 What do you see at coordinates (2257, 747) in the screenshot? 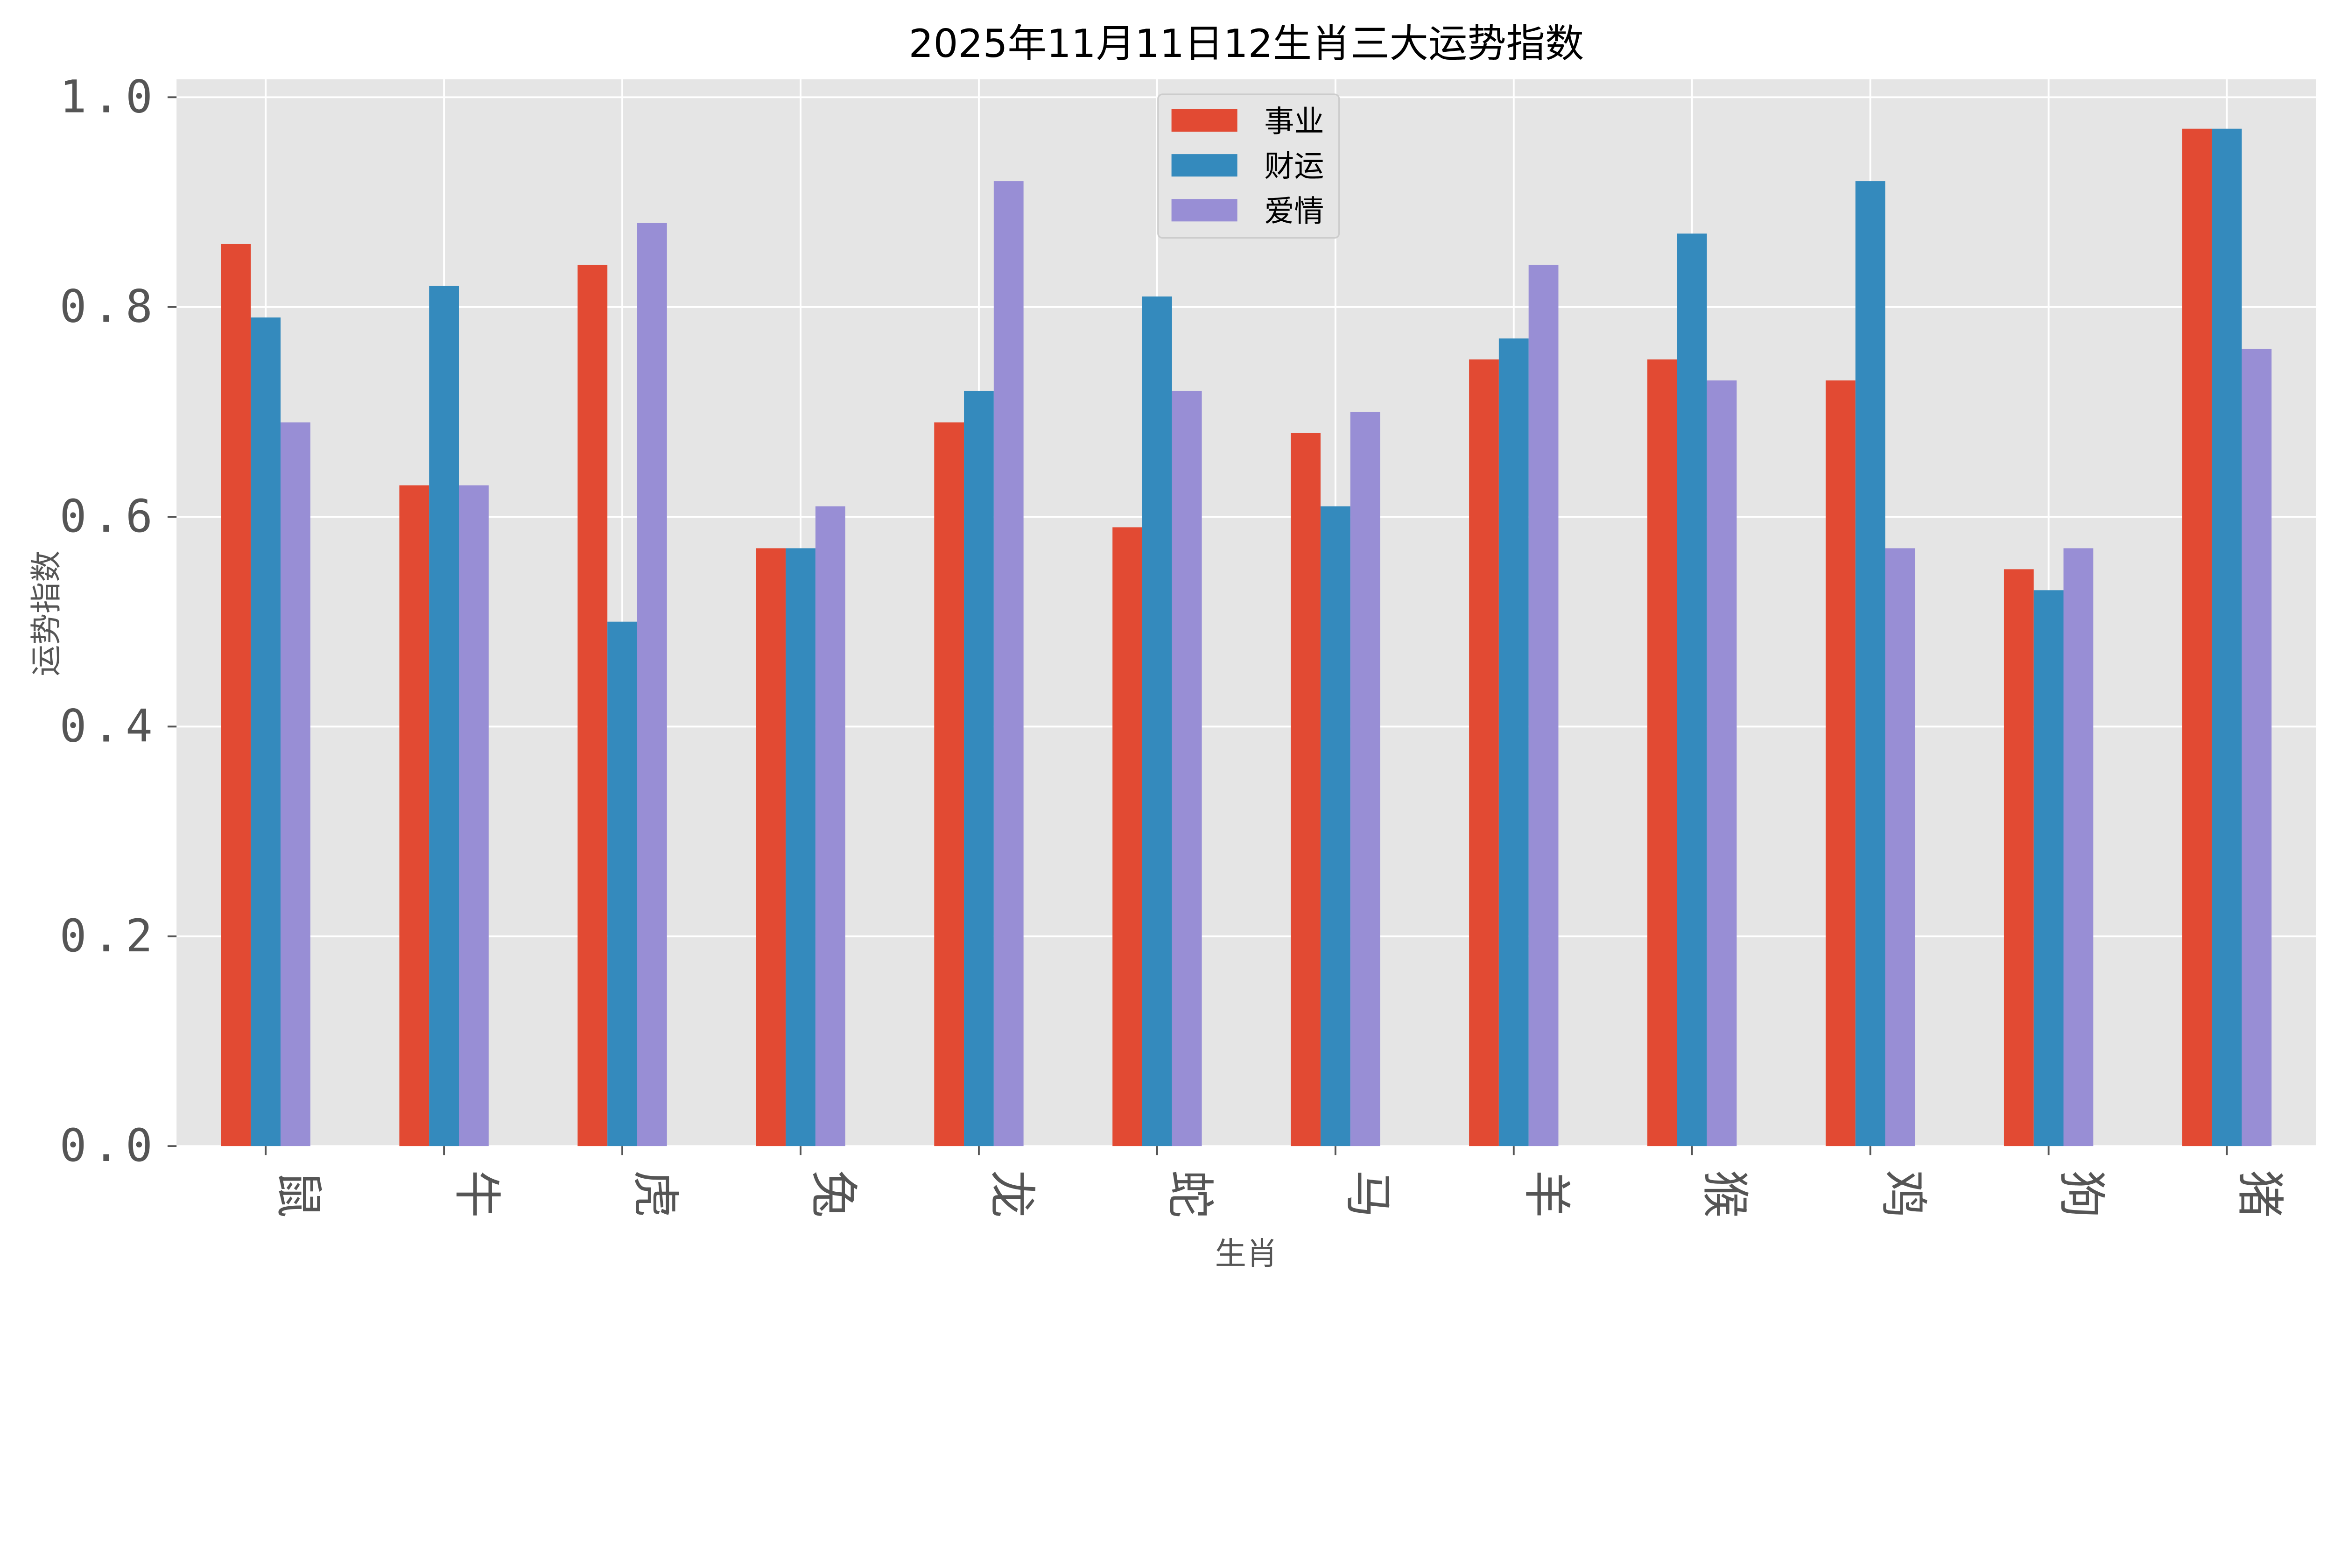
I see `bar-爱情-猪` at bounding box center [2257, 747].